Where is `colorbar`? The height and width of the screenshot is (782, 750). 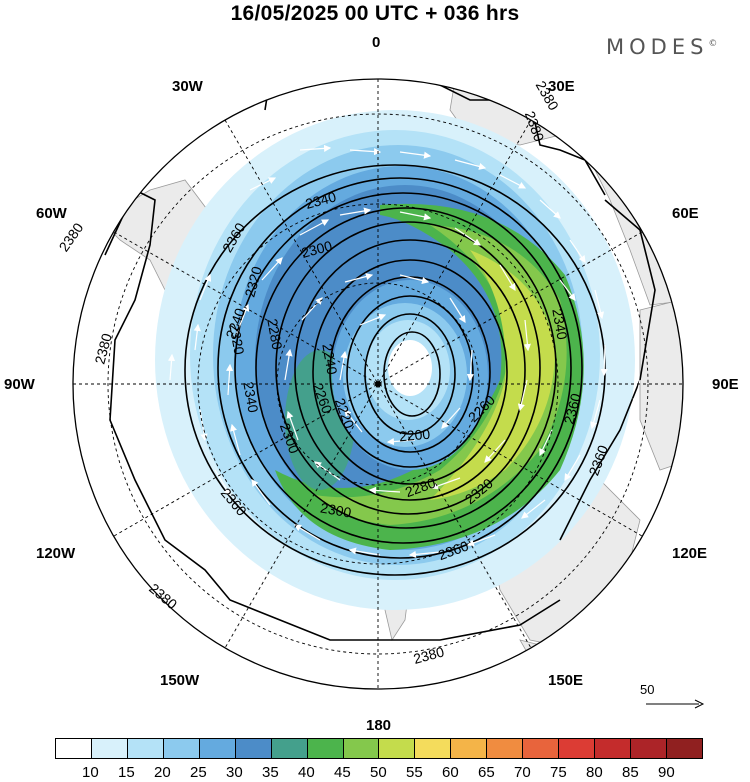
colorbar is located at coordinates (379, 748).